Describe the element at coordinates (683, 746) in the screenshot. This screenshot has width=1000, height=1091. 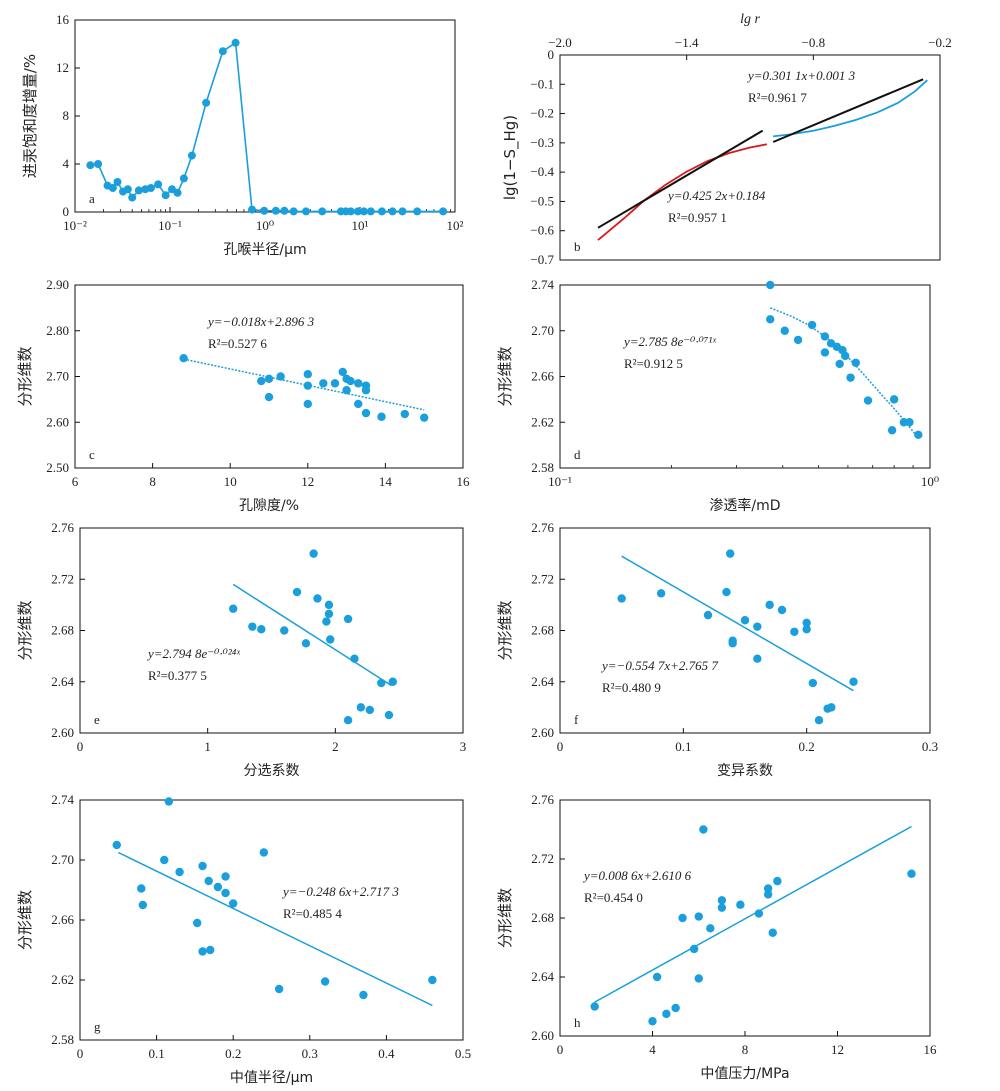
I see `x-tick-label-f: 0.1` at that location.